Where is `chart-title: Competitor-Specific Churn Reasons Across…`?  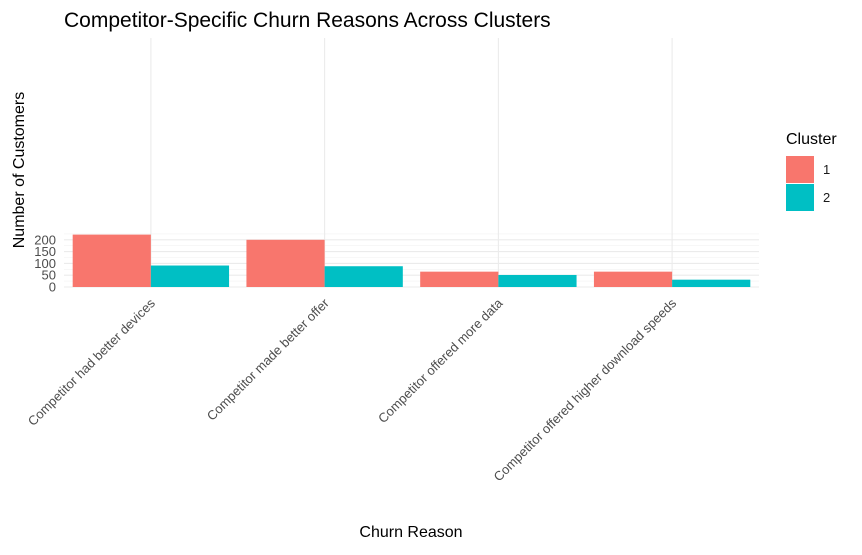 chart-title: Competitor-Specific Churn Reasons Across… is located at coordinates (307, 20).